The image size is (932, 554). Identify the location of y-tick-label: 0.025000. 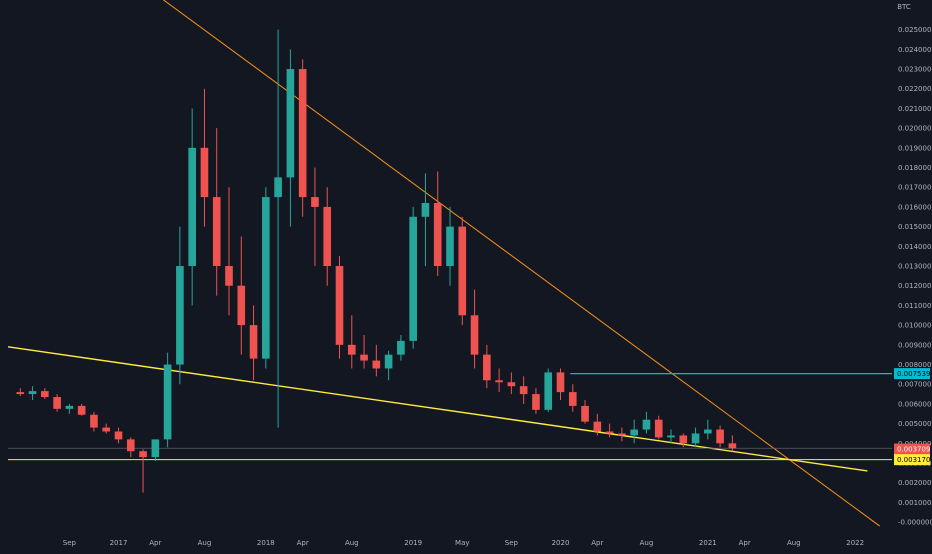
(914, 30).